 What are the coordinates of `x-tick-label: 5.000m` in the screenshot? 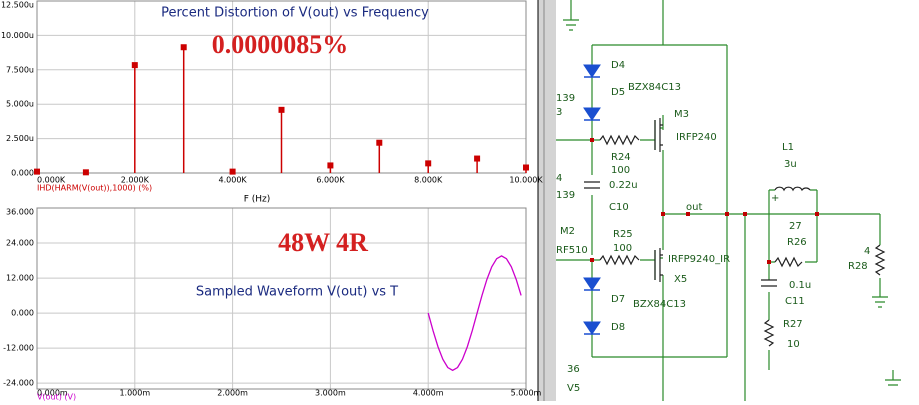 It's located at (526, 393).